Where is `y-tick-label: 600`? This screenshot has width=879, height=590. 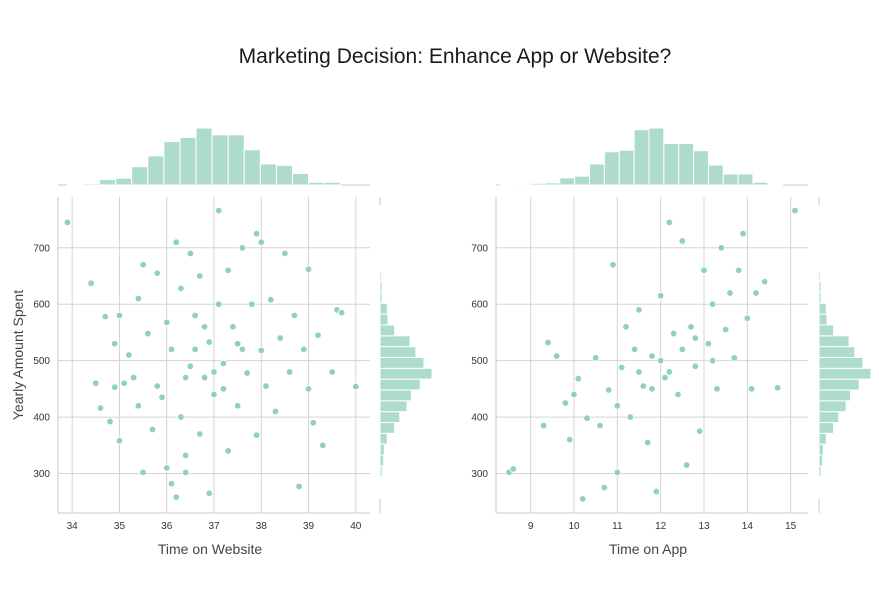 y-tick-label: 600 is located at coordinates (479, 305).